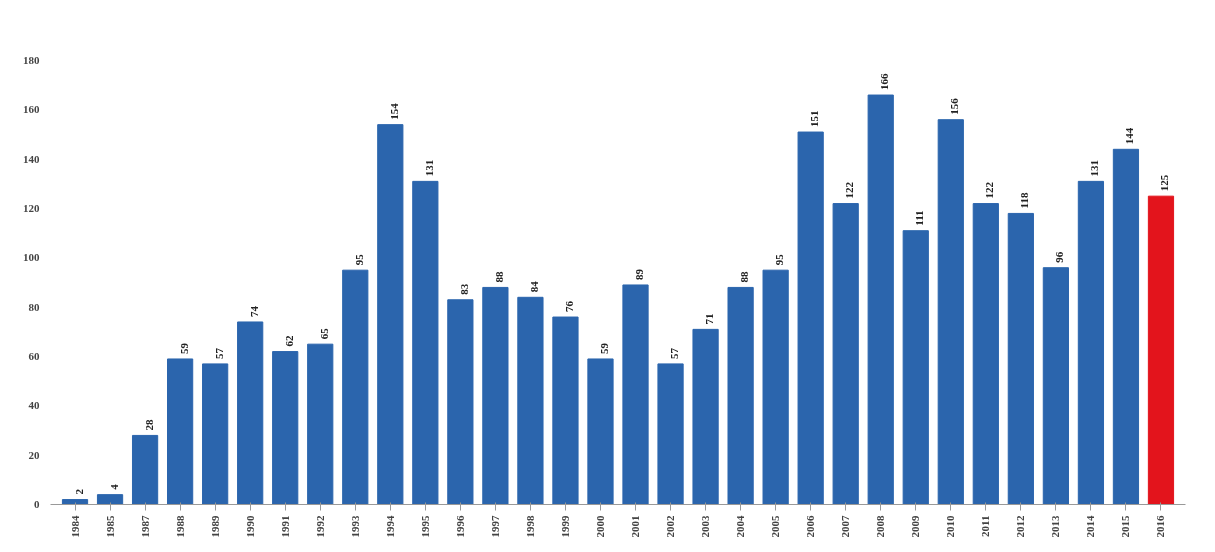 This screenshot has height=552, width=1215. I want to click on data-label: 118, so click(1024, 200).